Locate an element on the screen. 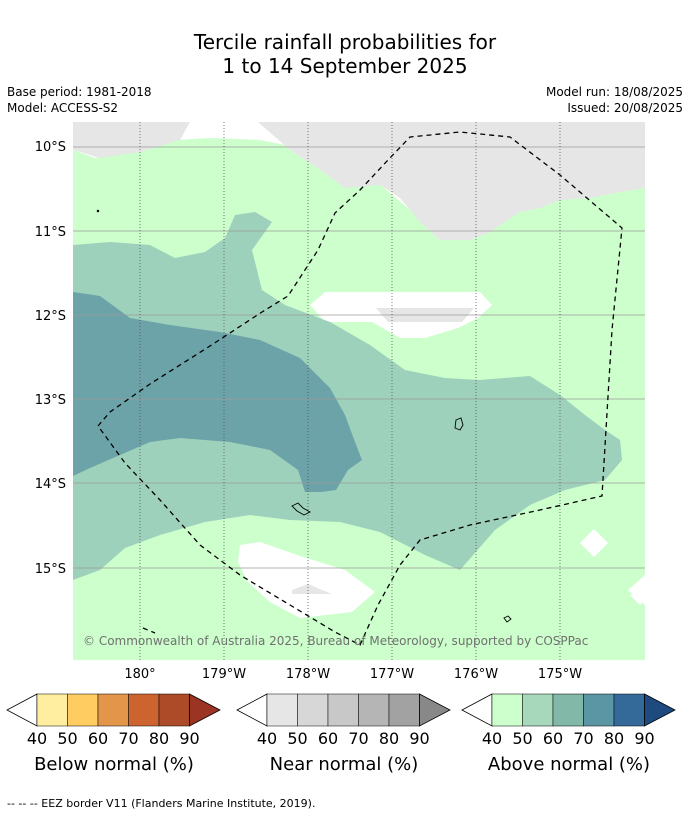 The width and height of the screenshot is (690, 816). title-line-2: 1 to 14 September 2025 is located at coordinates (345, 66).